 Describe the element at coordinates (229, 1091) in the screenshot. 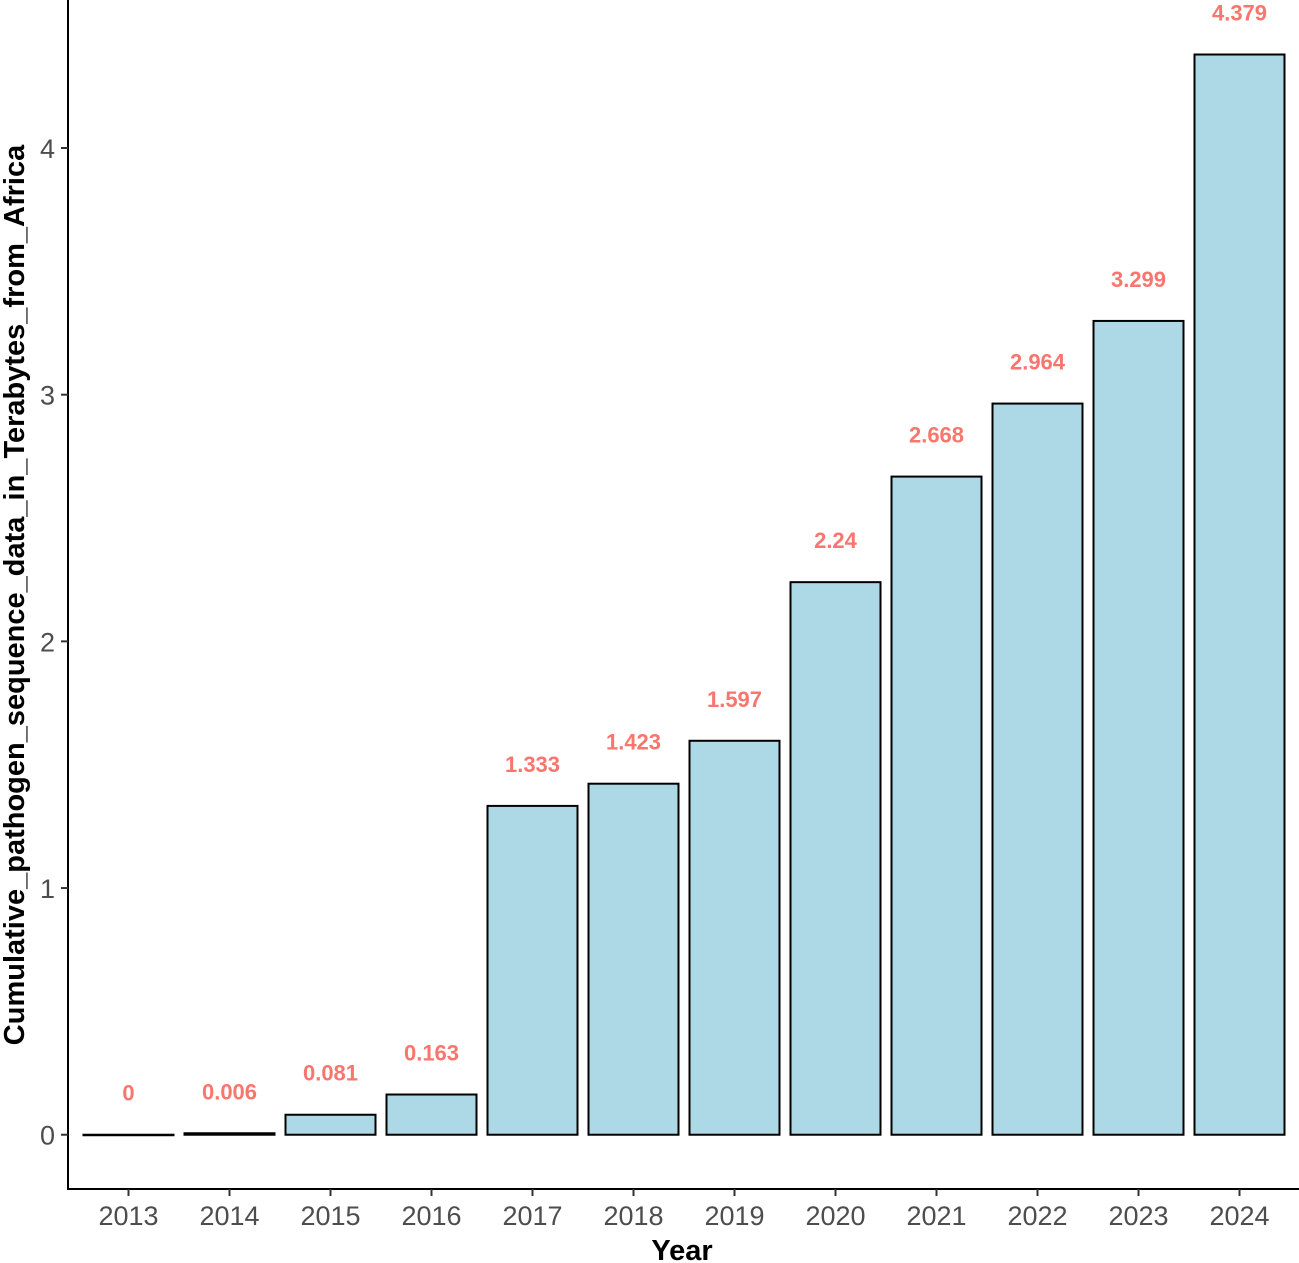

I see `data-label-2014: 0.006` at that location.